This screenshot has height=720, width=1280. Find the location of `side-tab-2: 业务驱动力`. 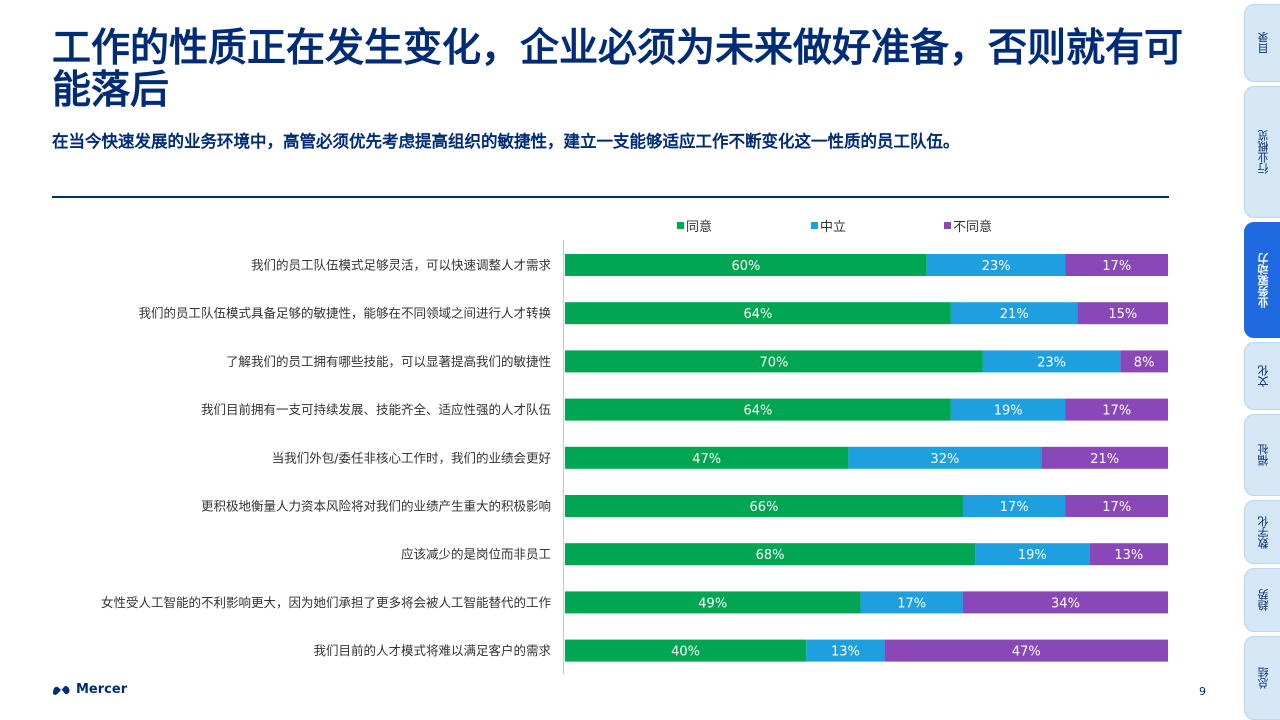

side-tab-2: 业务驱动力 is located at coordinates (1262, 280).